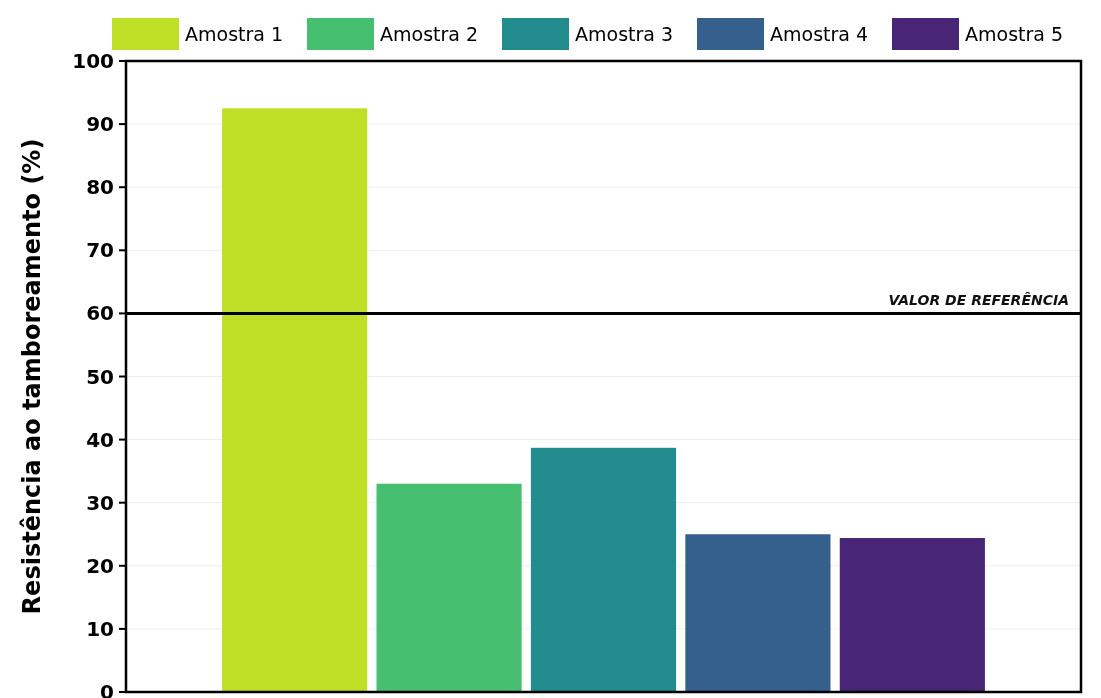  Describe the element at coordinates (100, 124) in the screenshot. I see `y-tick-label: 90` at that location.